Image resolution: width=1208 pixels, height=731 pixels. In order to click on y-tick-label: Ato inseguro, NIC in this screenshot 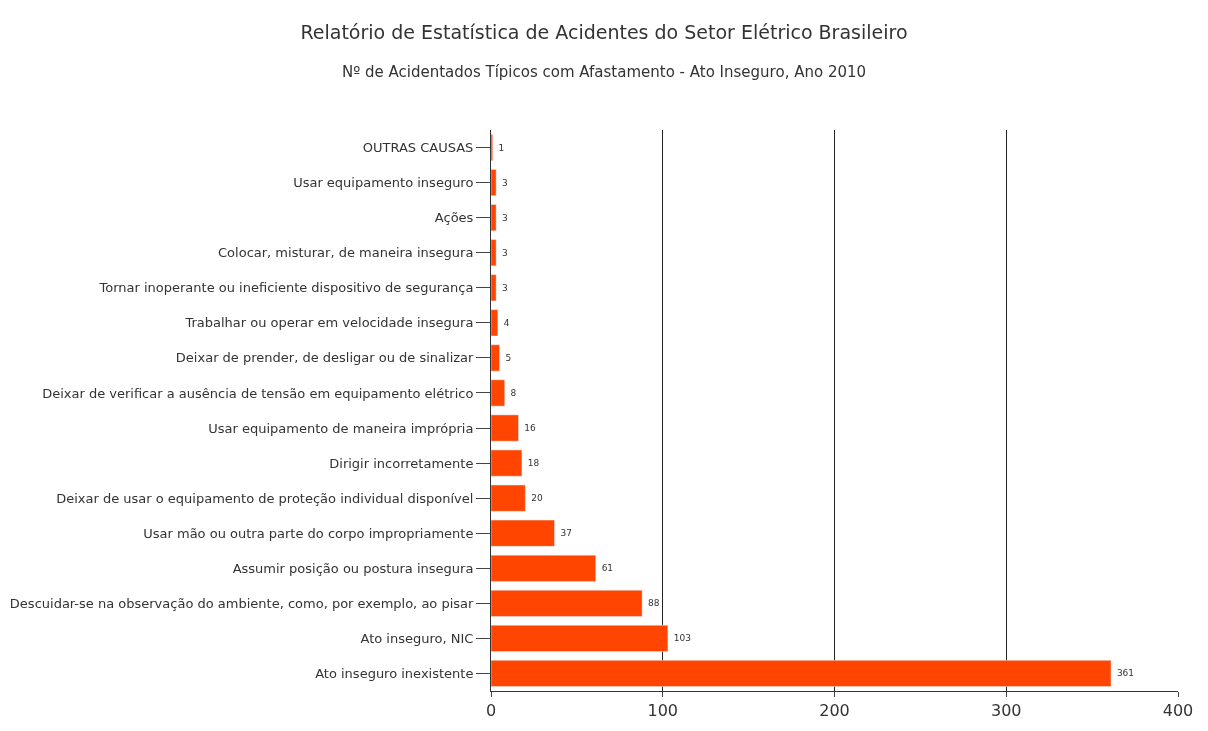, I will do `click(417, 638)`.